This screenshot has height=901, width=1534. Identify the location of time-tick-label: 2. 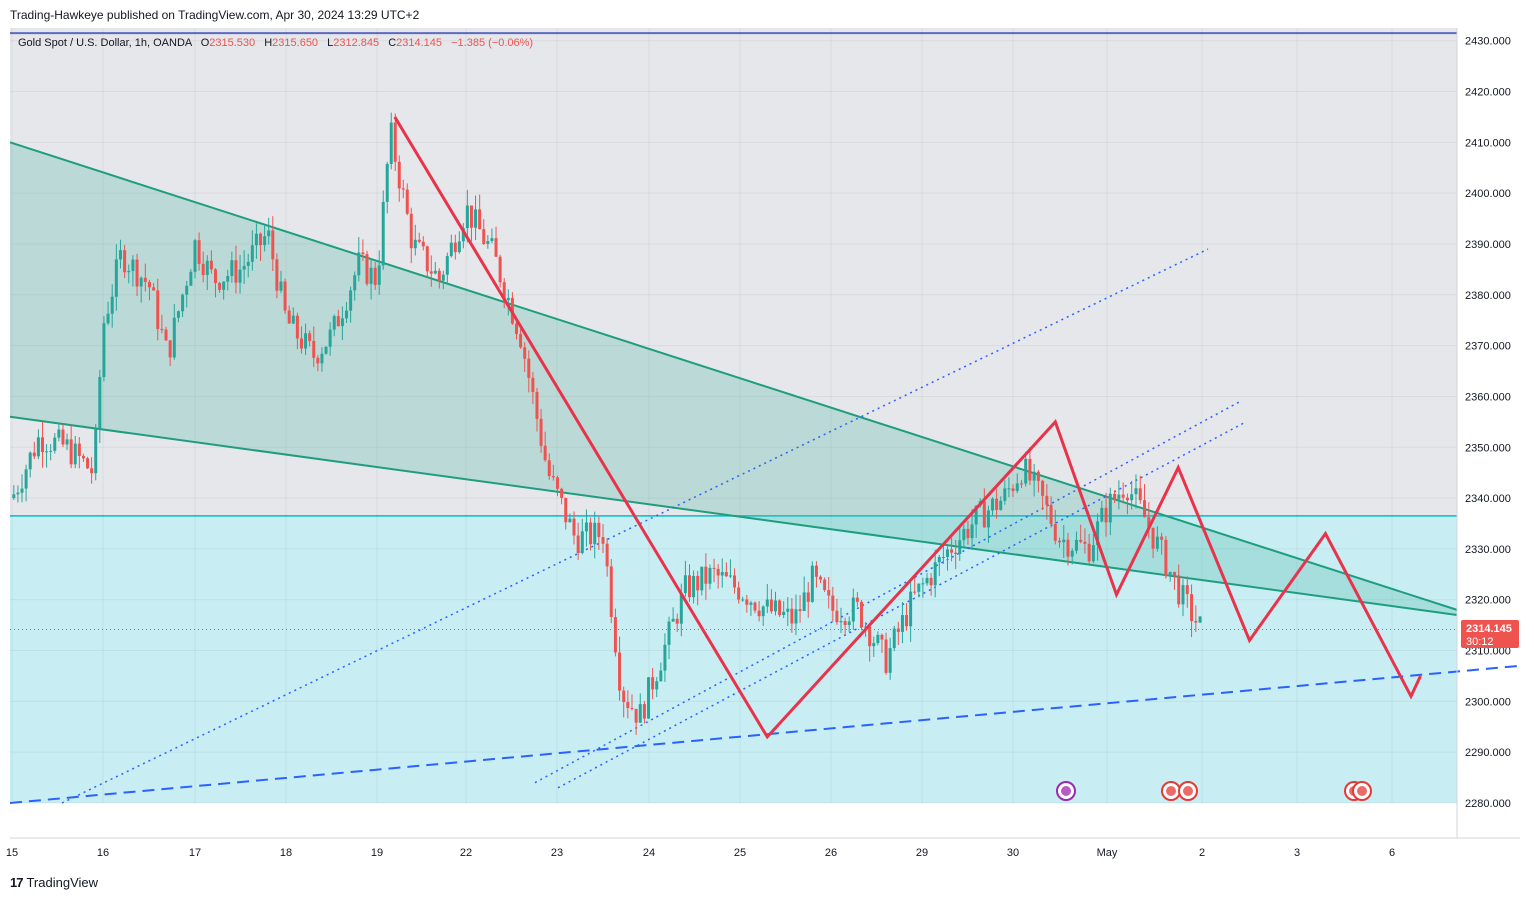
(1202, 853).